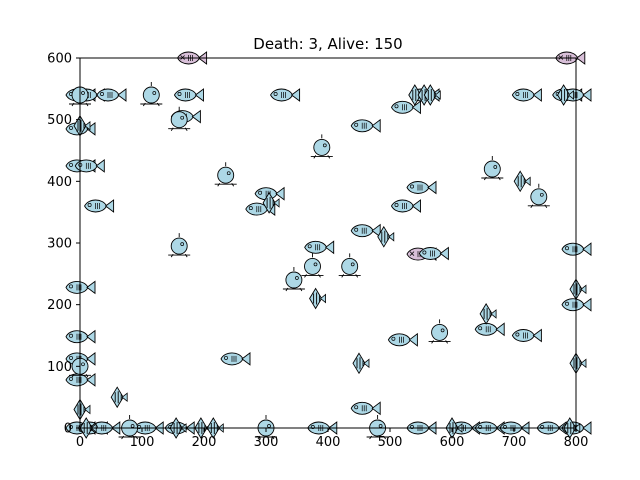 The height and width of the screenshot is (480, 640). I want to click on x-tick-label: 700, so click(514, 442).